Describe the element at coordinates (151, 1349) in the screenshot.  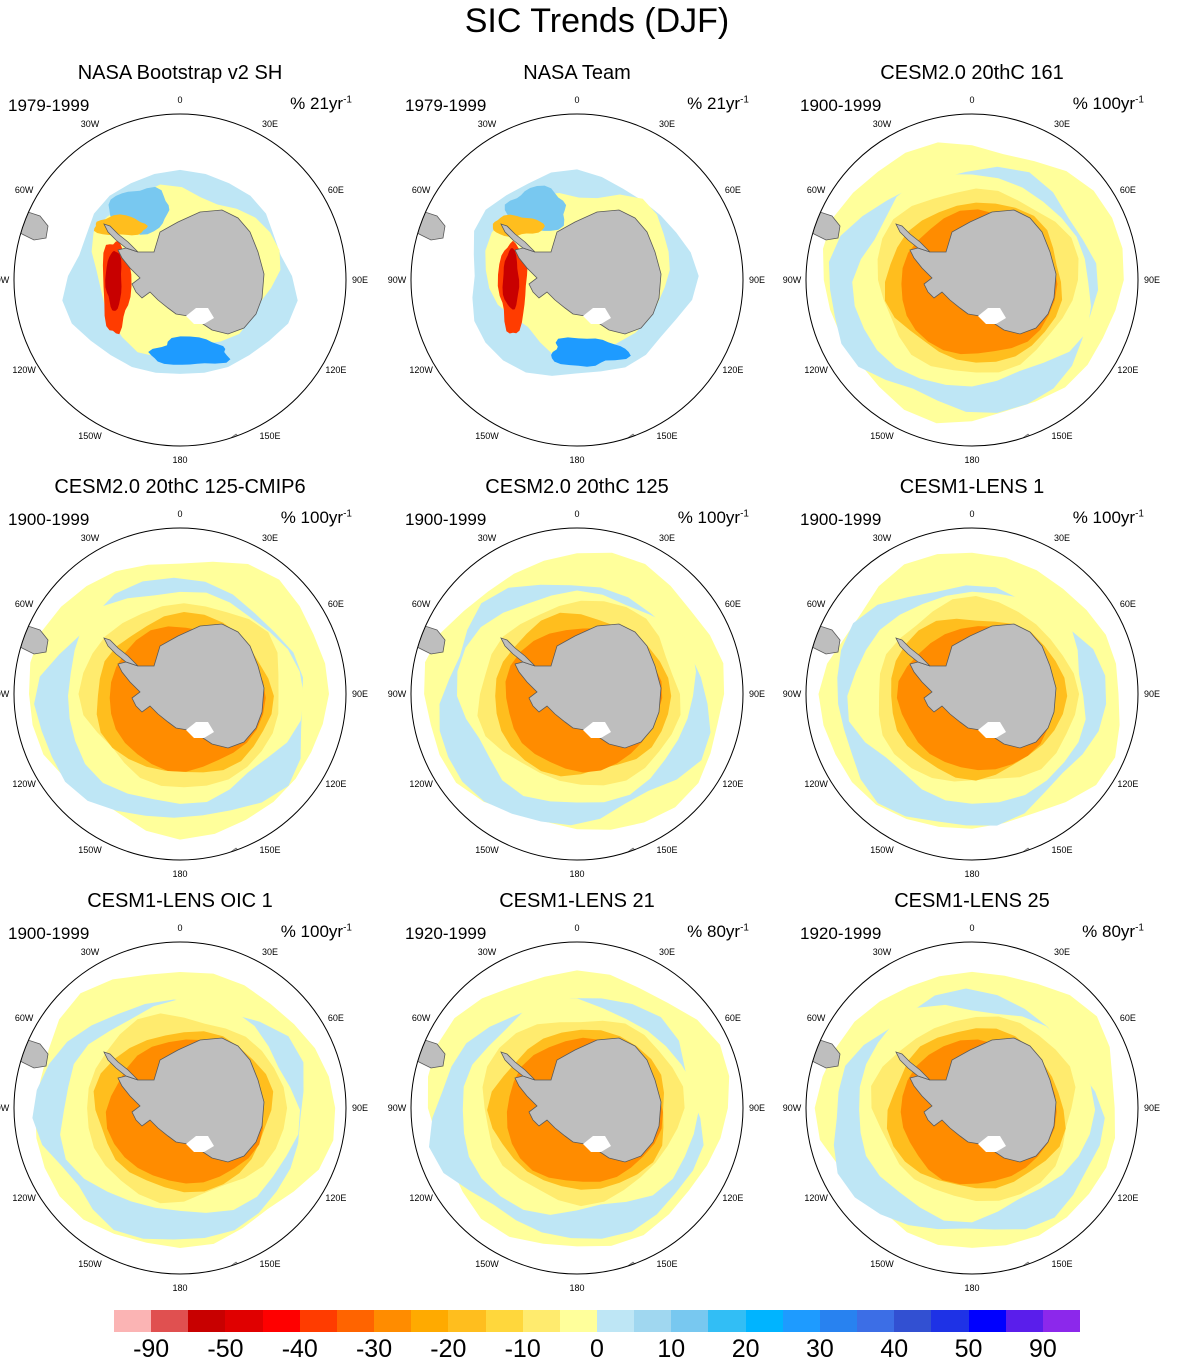
I see `colorbar-tick-label: -90` at that location.